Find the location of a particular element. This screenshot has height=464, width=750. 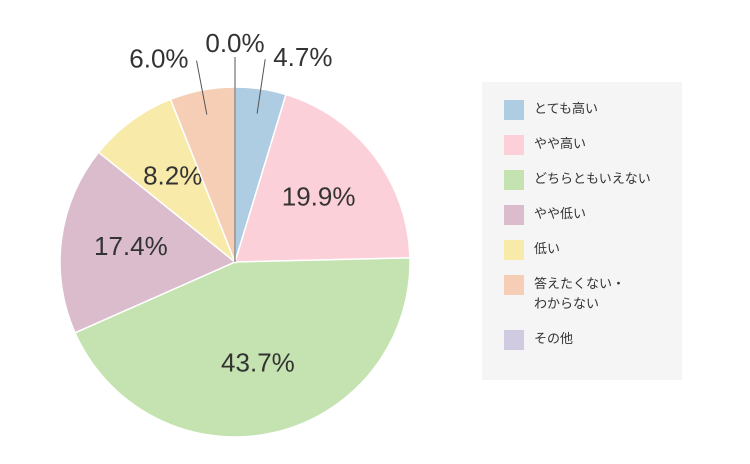

legend-label: その他 is located at coordinates (554, 339).